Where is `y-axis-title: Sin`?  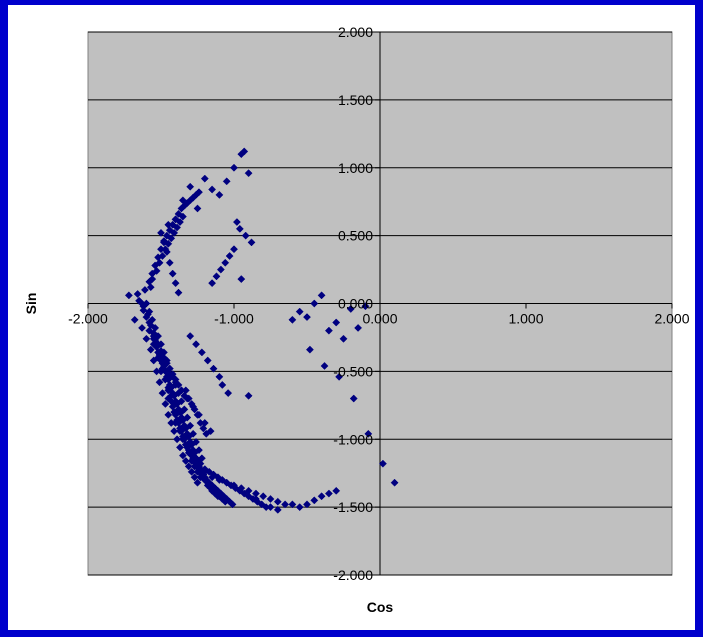
y-axis-title: Sin is located at coordinates (31, 304).